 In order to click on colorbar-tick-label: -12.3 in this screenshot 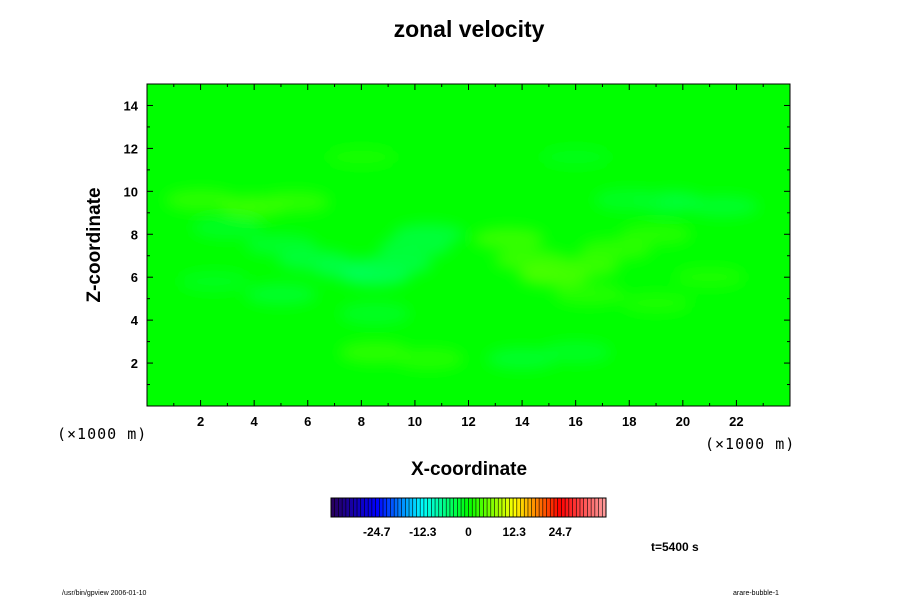, I will do `click(423, 532)`.